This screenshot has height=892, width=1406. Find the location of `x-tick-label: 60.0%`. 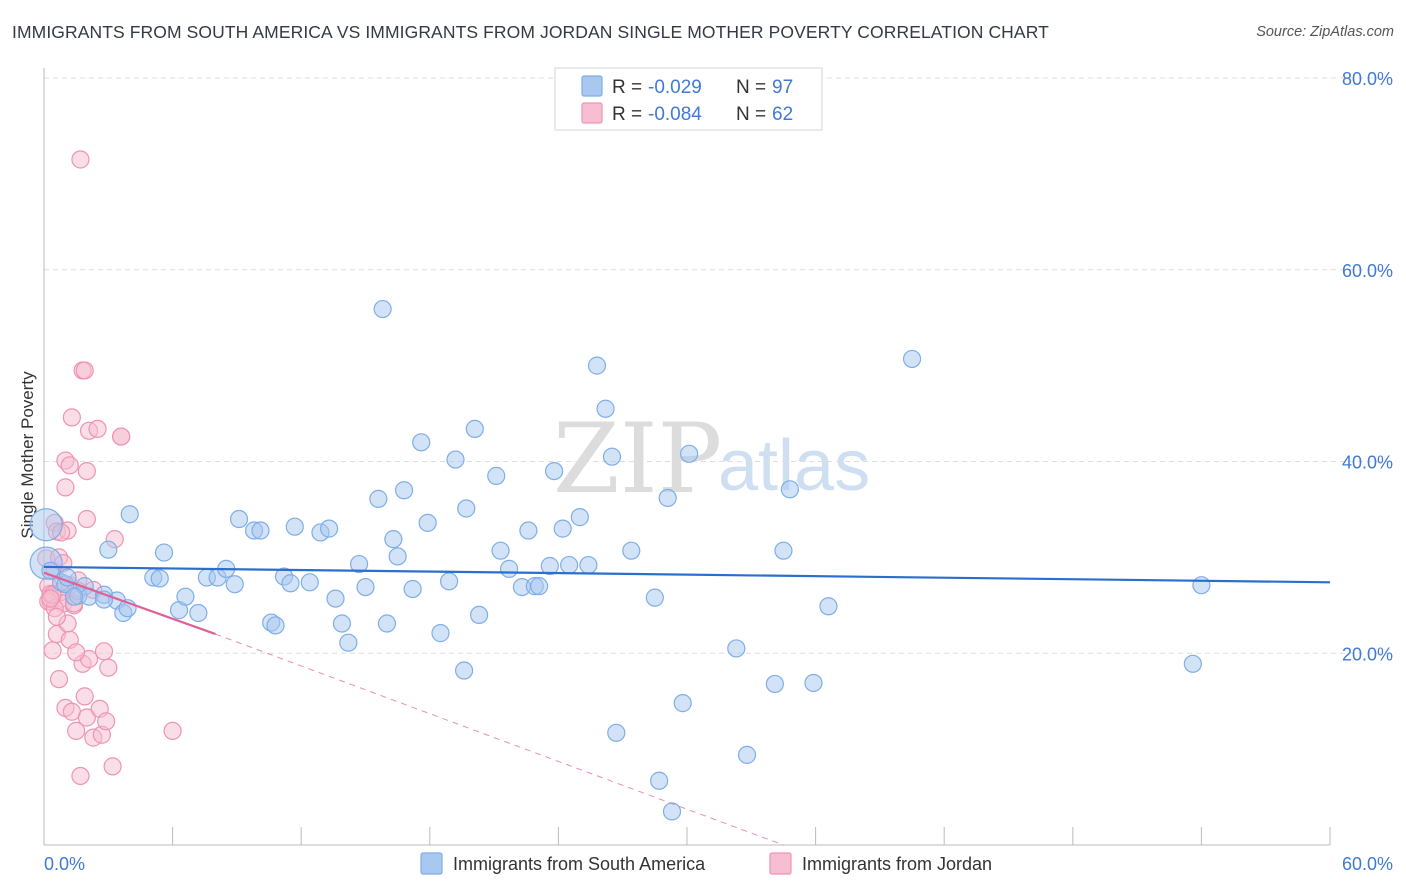

x-tick-label: 60.0% is located at coordinates (1367, 864).